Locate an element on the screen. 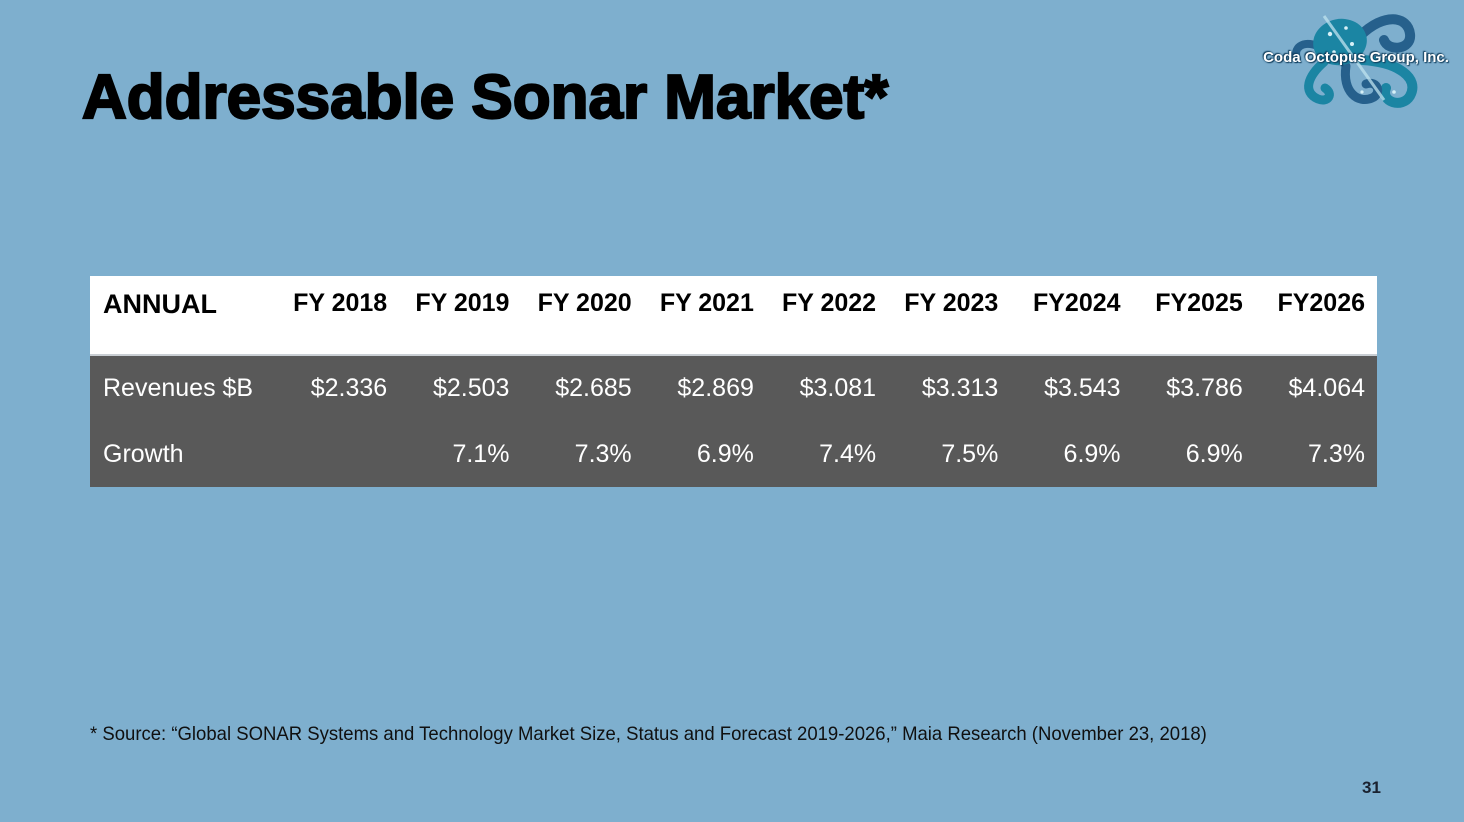  company-logo: Coda Octopus Group, Inc. is located at coordinates (1356, 64).